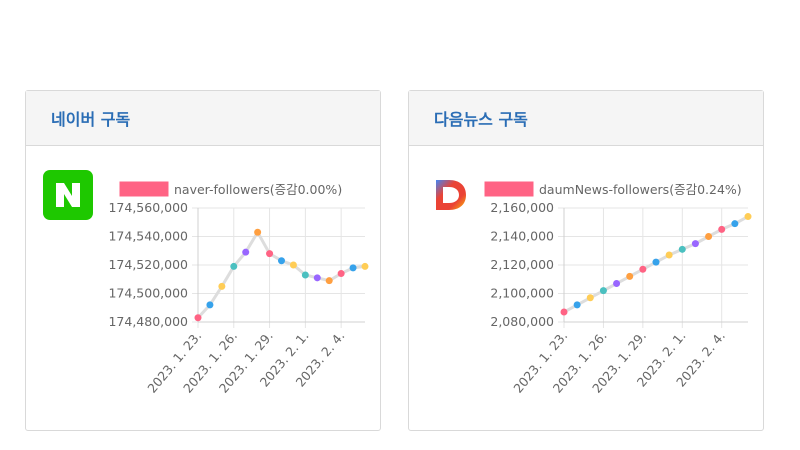  I want to click on y-tick-label: 2,120,000, so click(522, 264).